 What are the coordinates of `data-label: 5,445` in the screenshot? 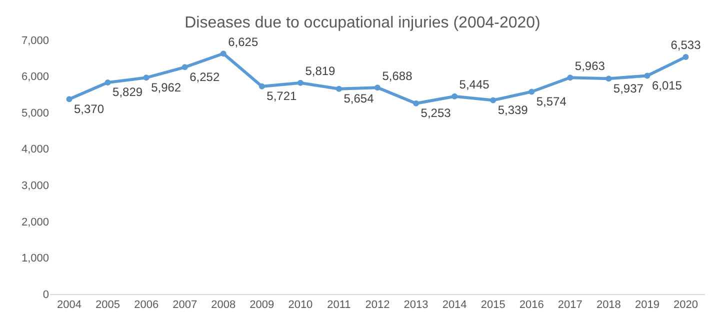 It's located at (474, 85).